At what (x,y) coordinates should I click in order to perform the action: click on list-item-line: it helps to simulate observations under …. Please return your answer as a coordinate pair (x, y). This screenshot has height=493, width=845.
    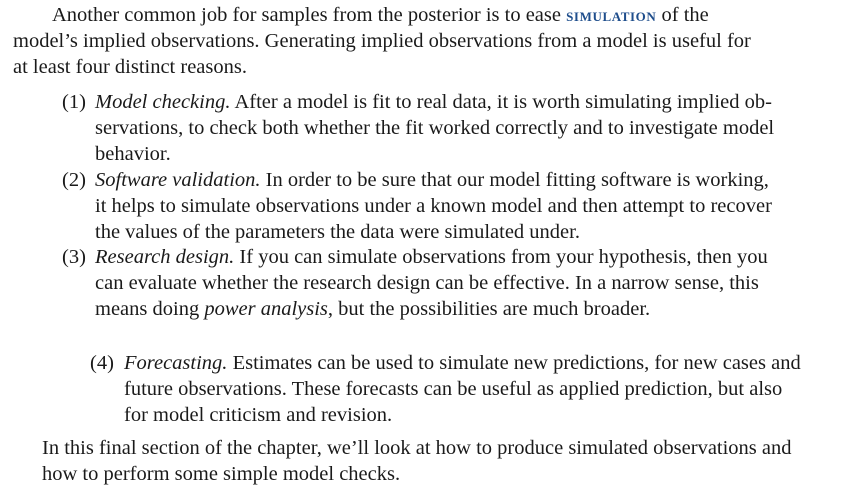
    Looking at the image, I should click on (433, 206).